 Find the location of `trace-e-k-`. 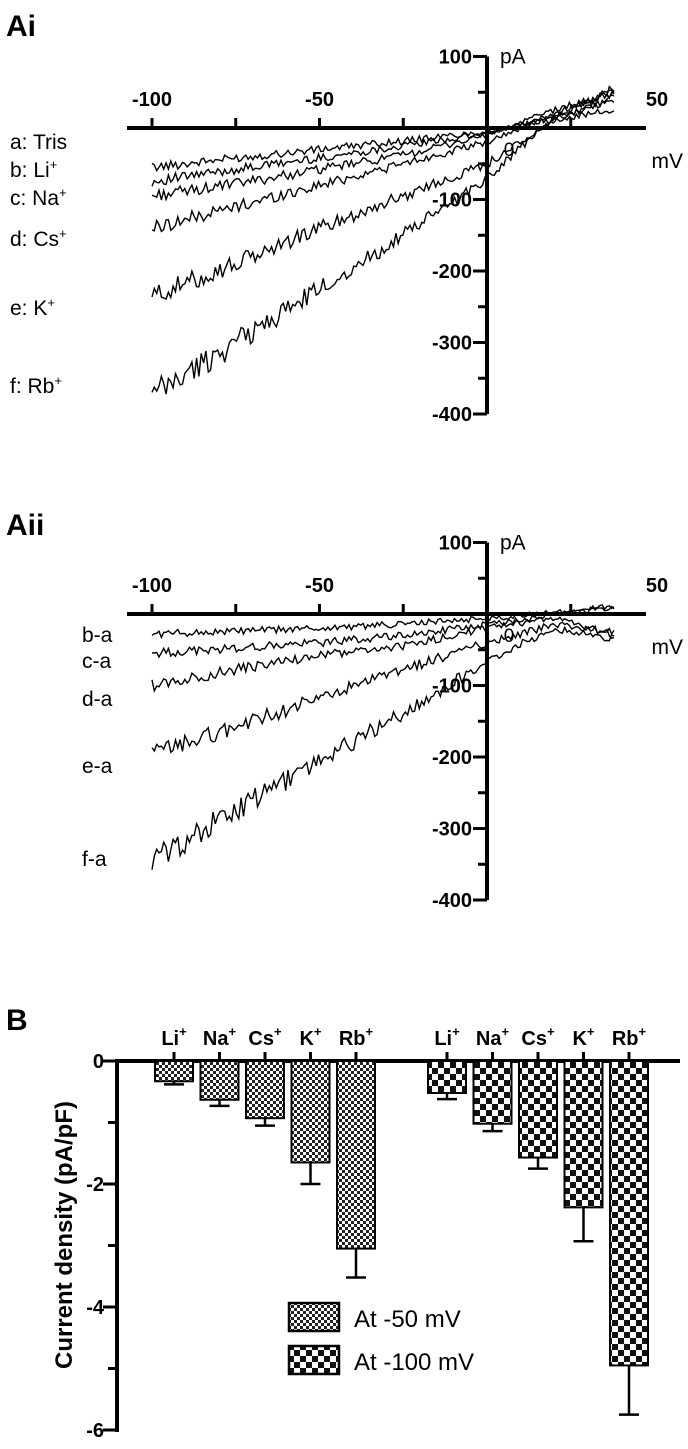

trace-e-k- is located at coordinates (383, 197).